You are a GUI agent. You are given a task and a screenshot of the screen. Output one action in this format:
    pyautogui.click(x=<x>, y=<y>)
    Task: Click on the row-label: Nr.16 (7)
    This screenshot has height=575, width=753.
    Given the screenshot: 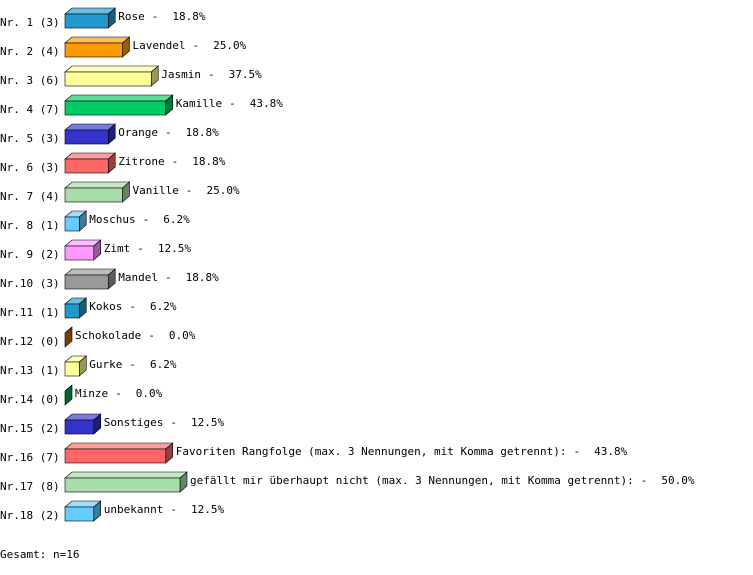 What is the action you would take?
    pyautogui.click(x=30, y=457)
    